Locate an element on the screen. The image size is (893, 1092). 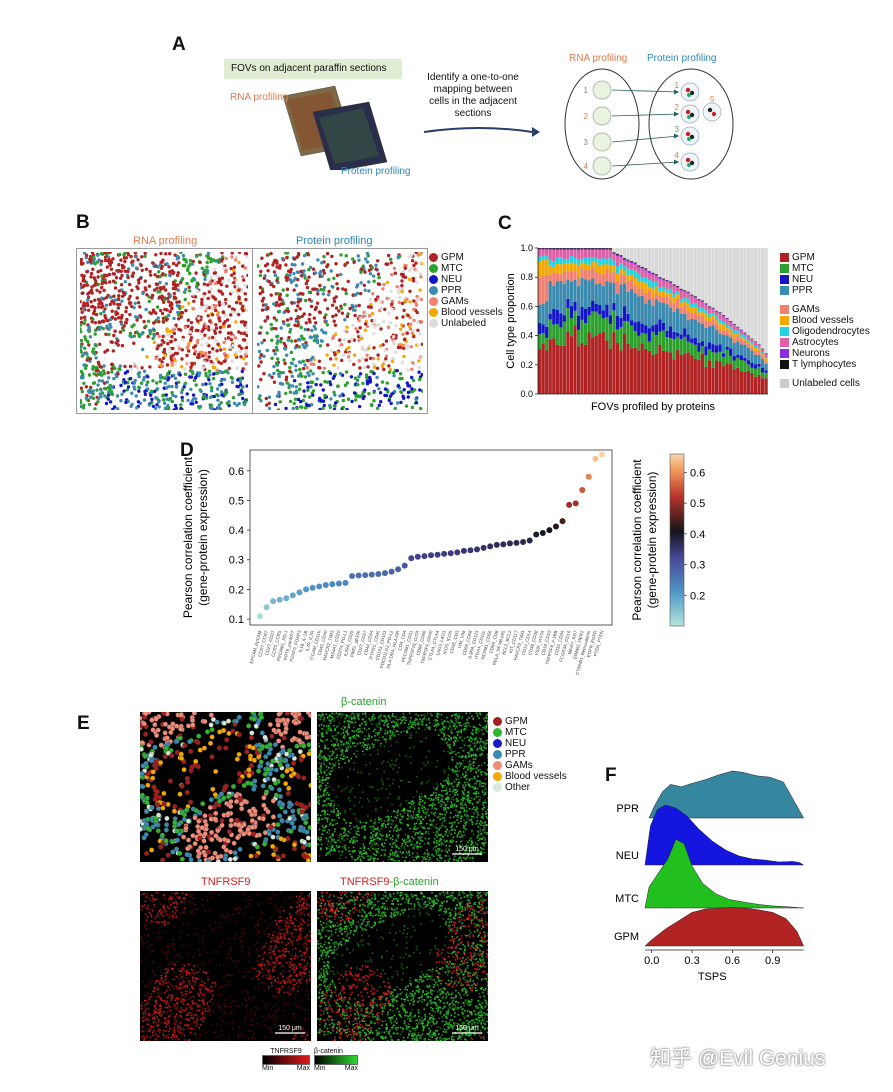
point is located at coordinates (463, 550).